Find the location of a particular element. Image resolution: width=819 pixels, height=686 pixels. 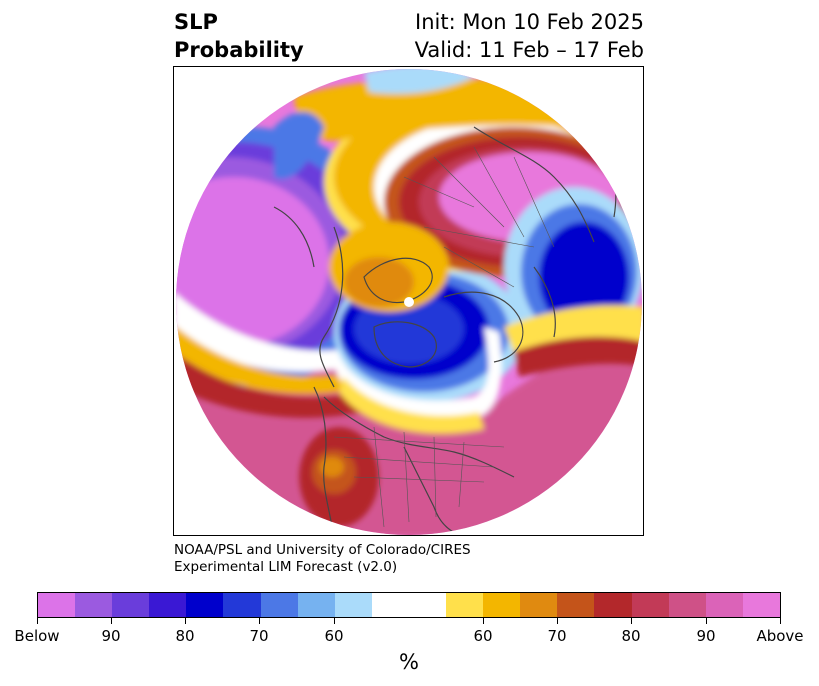

init-date: Init: Mon 10 Feb 2025 is located at coordinates (529, 22).